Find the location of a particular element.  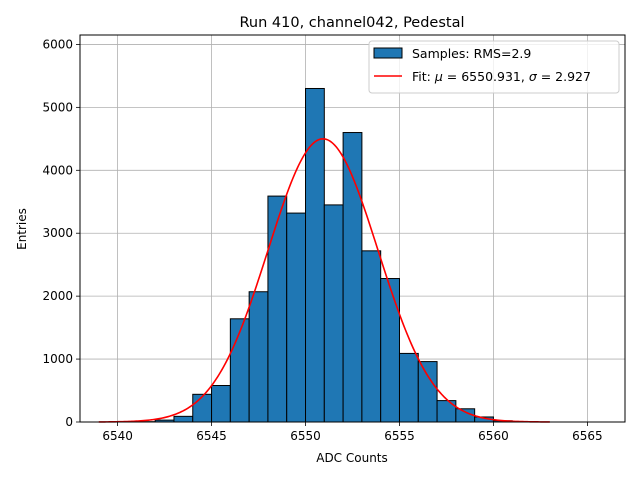

y-tick-label: 1000 is located at coordinates (57, 359).